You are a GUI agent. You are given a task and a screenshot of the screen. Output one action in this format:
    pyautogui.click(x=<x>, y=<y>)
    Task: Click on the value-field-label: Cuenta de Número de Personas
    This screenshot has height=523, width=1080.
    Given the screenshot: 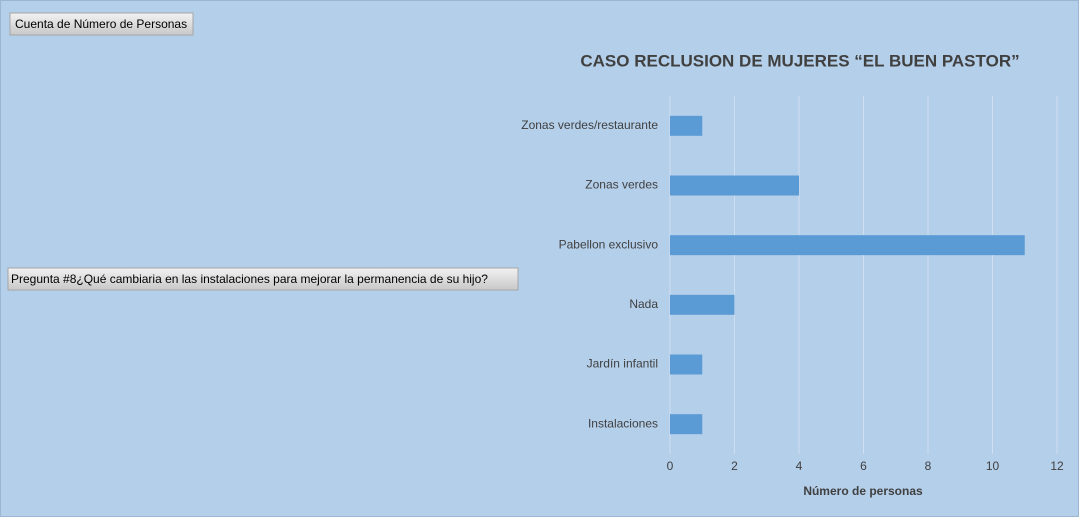 What is the action you would take?
    pyautogui.click(x=101, y=24)
    